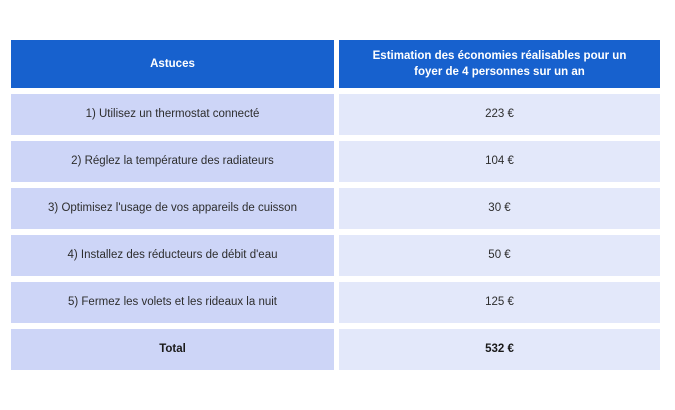 This screenshot has height=410, width=675. I want to click on column-header-astuces: Astuces, so click(172, 64).